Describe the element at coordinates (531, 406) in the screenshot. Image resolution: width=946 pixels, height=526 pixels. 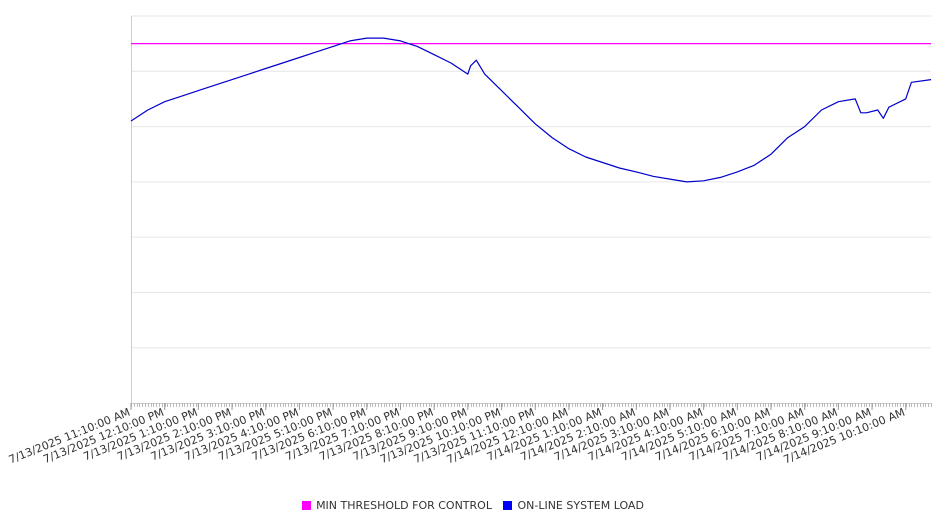
I see `x-axis-ticks` at that location.